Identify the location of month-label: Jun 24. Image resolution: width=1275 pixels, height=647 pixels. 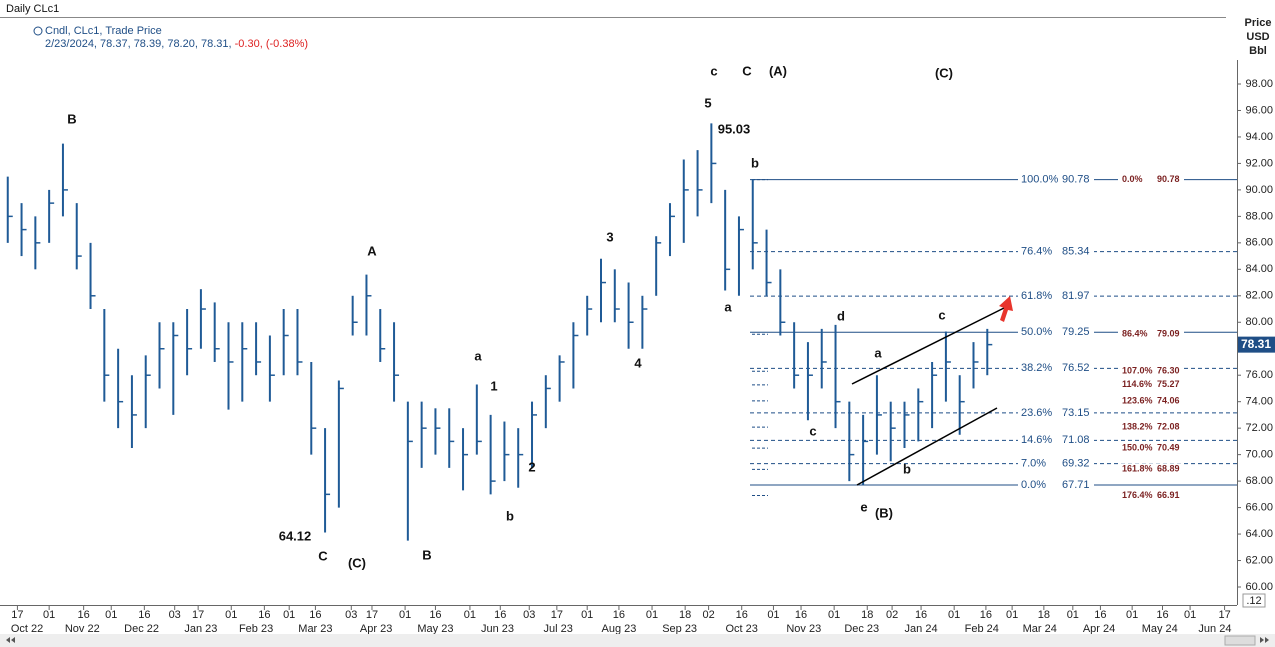
(1214, 629).